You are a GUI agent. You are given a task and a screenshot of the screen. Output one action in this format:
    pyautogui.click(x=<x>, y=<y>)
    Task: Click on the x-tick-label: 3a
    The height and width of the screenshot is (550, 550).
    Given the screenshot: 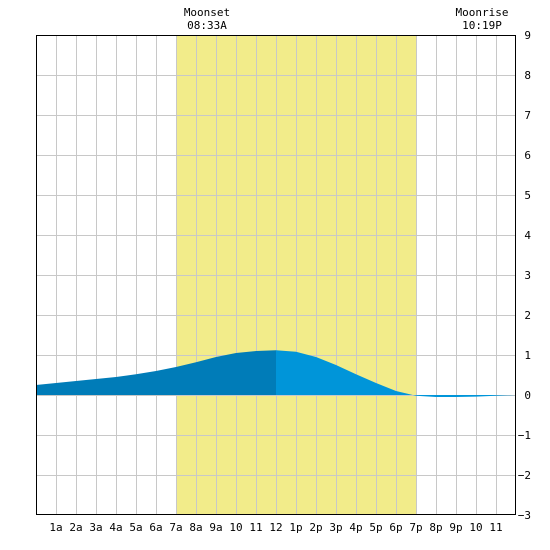 What is the action you would take?
    pyautogui.click(x=95, y=527)
    